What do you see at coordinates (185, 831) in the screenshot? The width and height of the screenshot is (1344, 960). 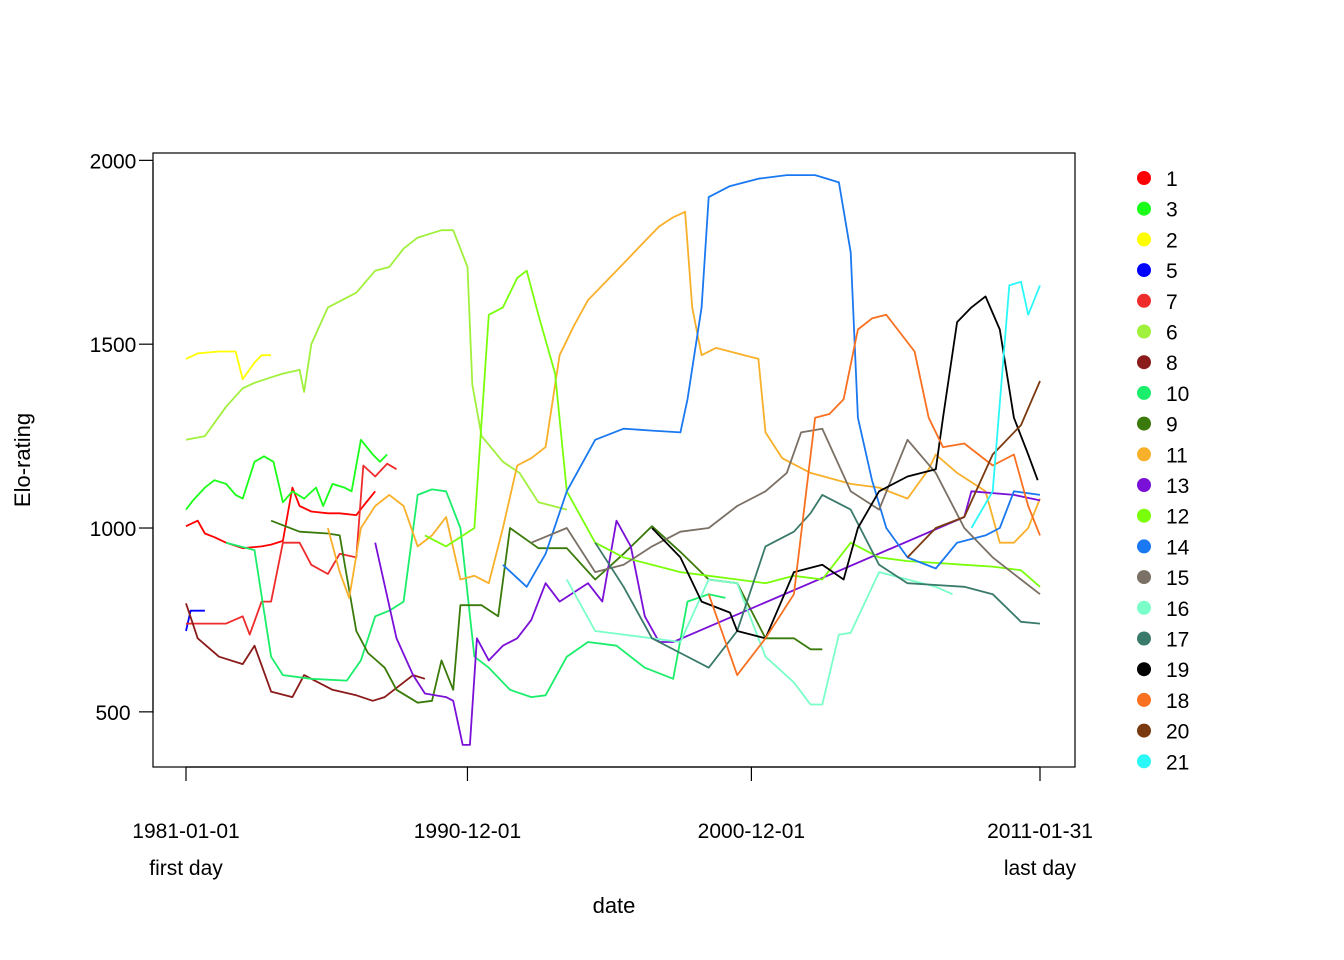 I see `x-tick-label: 1981-01-01` at bounding box center [185, 831].